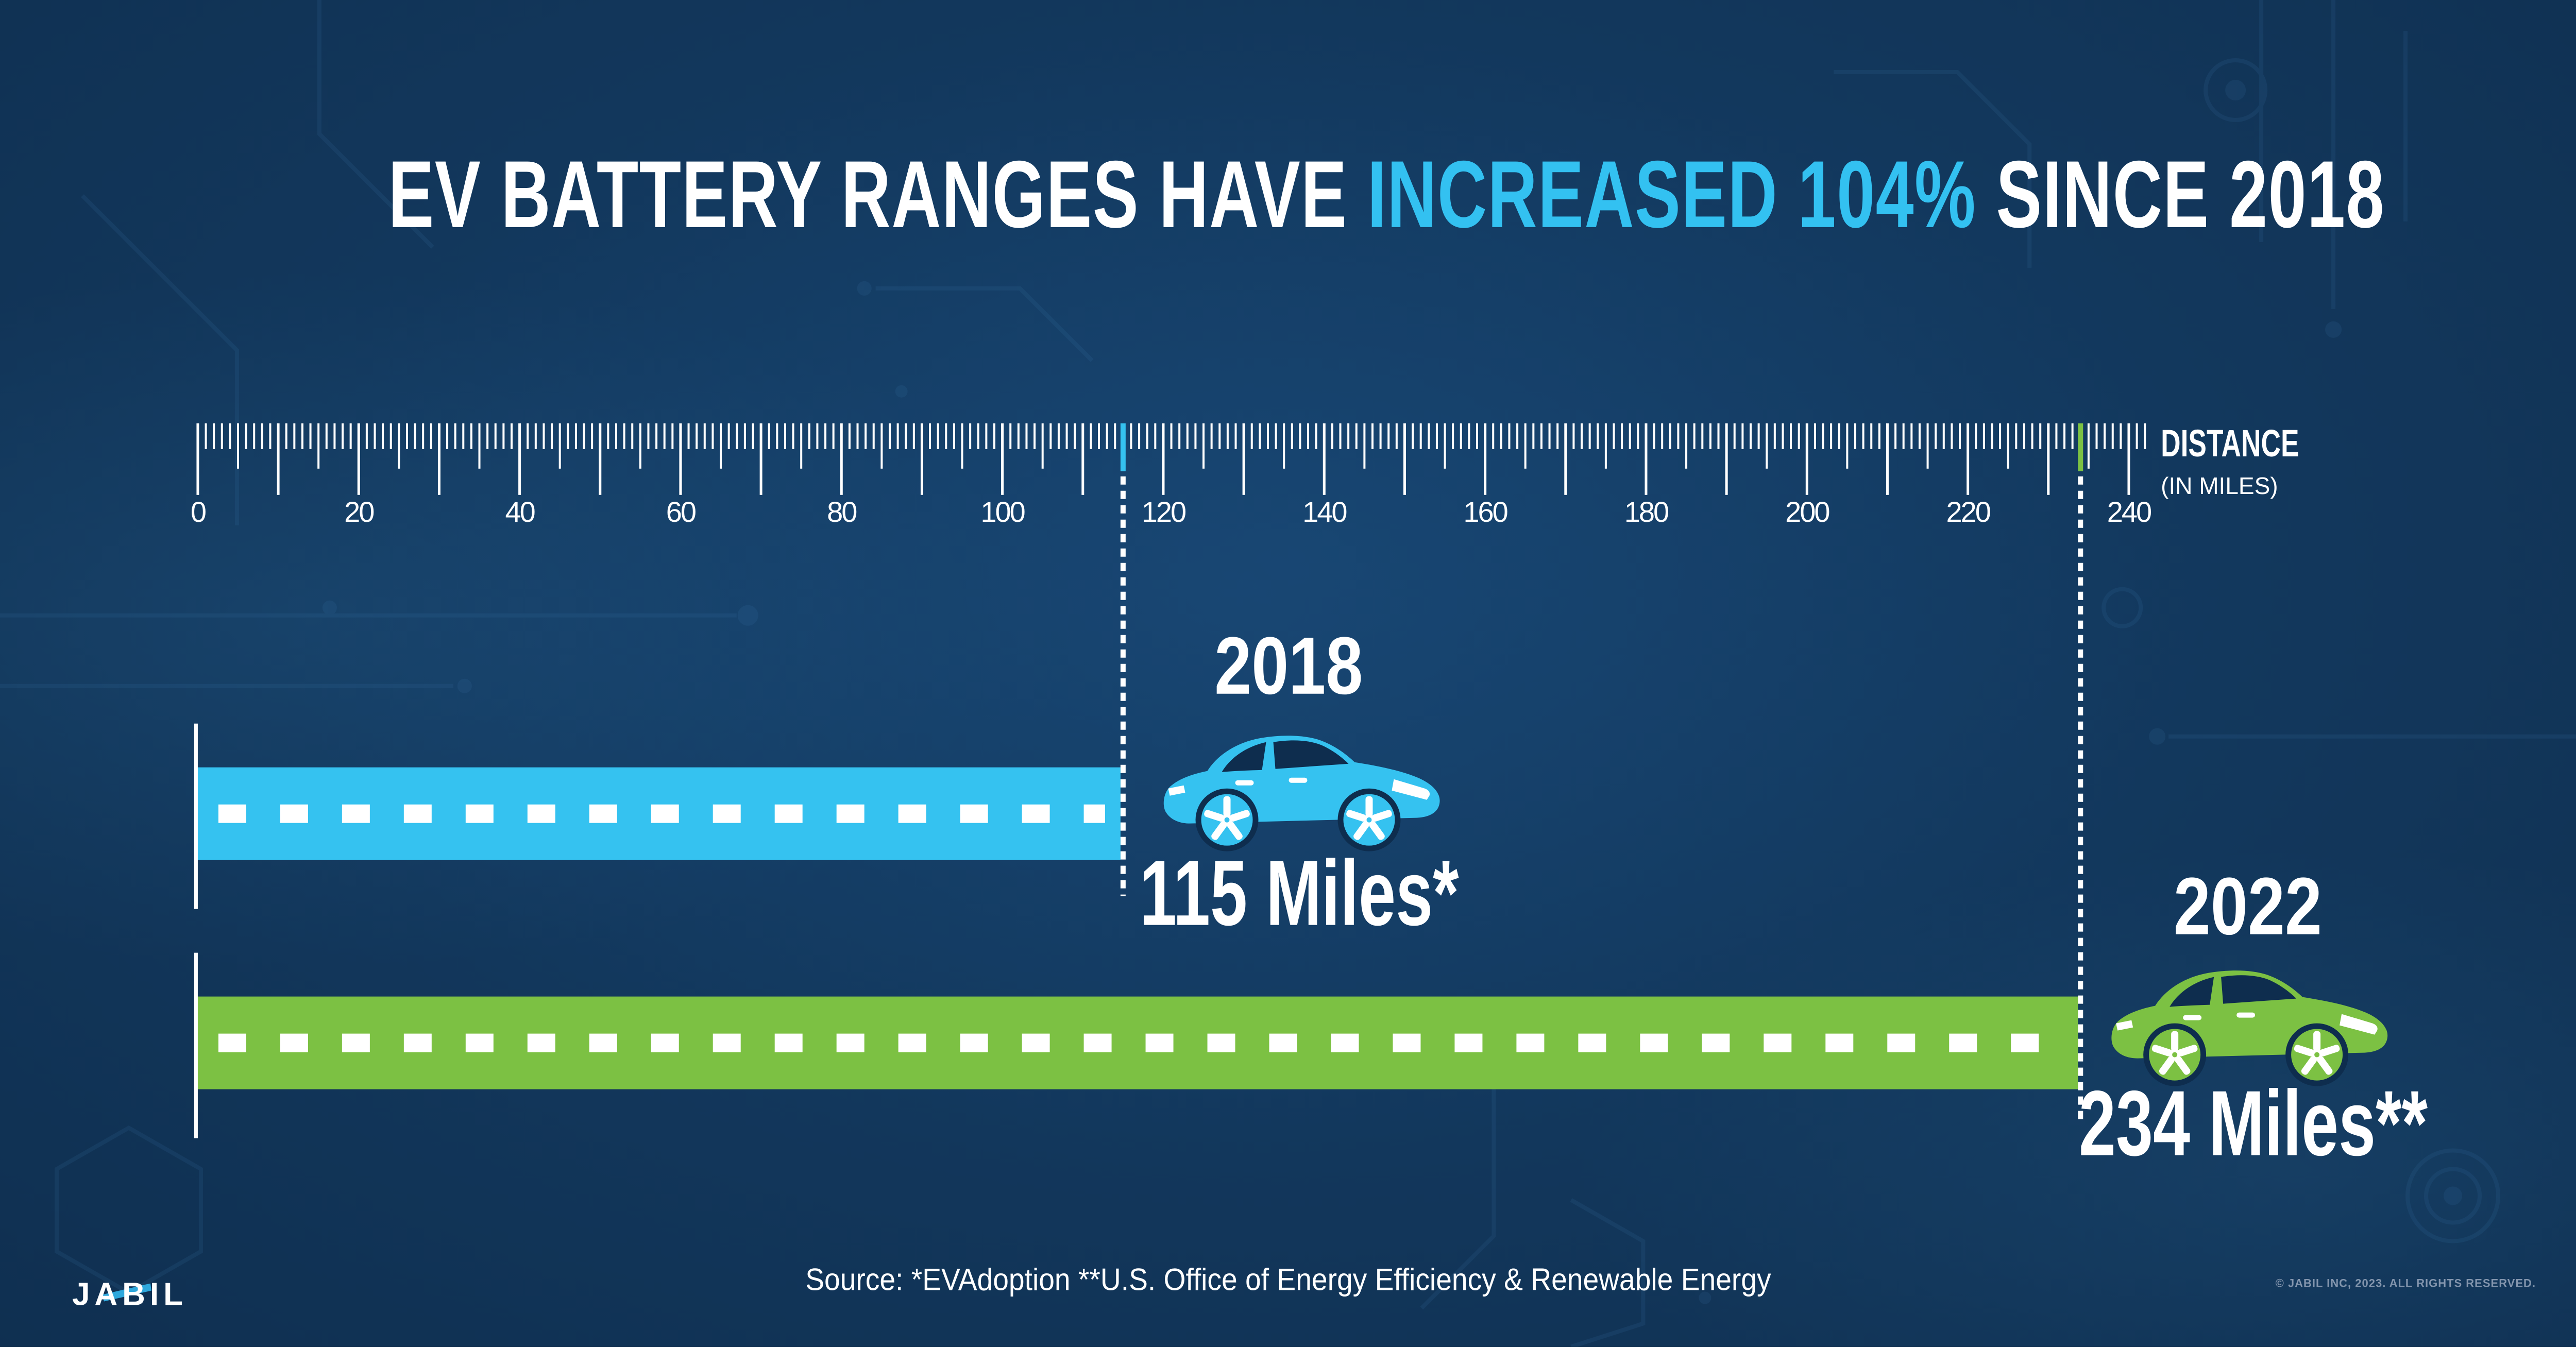 This screenshot has height=1347, width=2576. Describe the element at coordinates (199, 512) in the screenshot. I see `svg-text: 0` at that location.